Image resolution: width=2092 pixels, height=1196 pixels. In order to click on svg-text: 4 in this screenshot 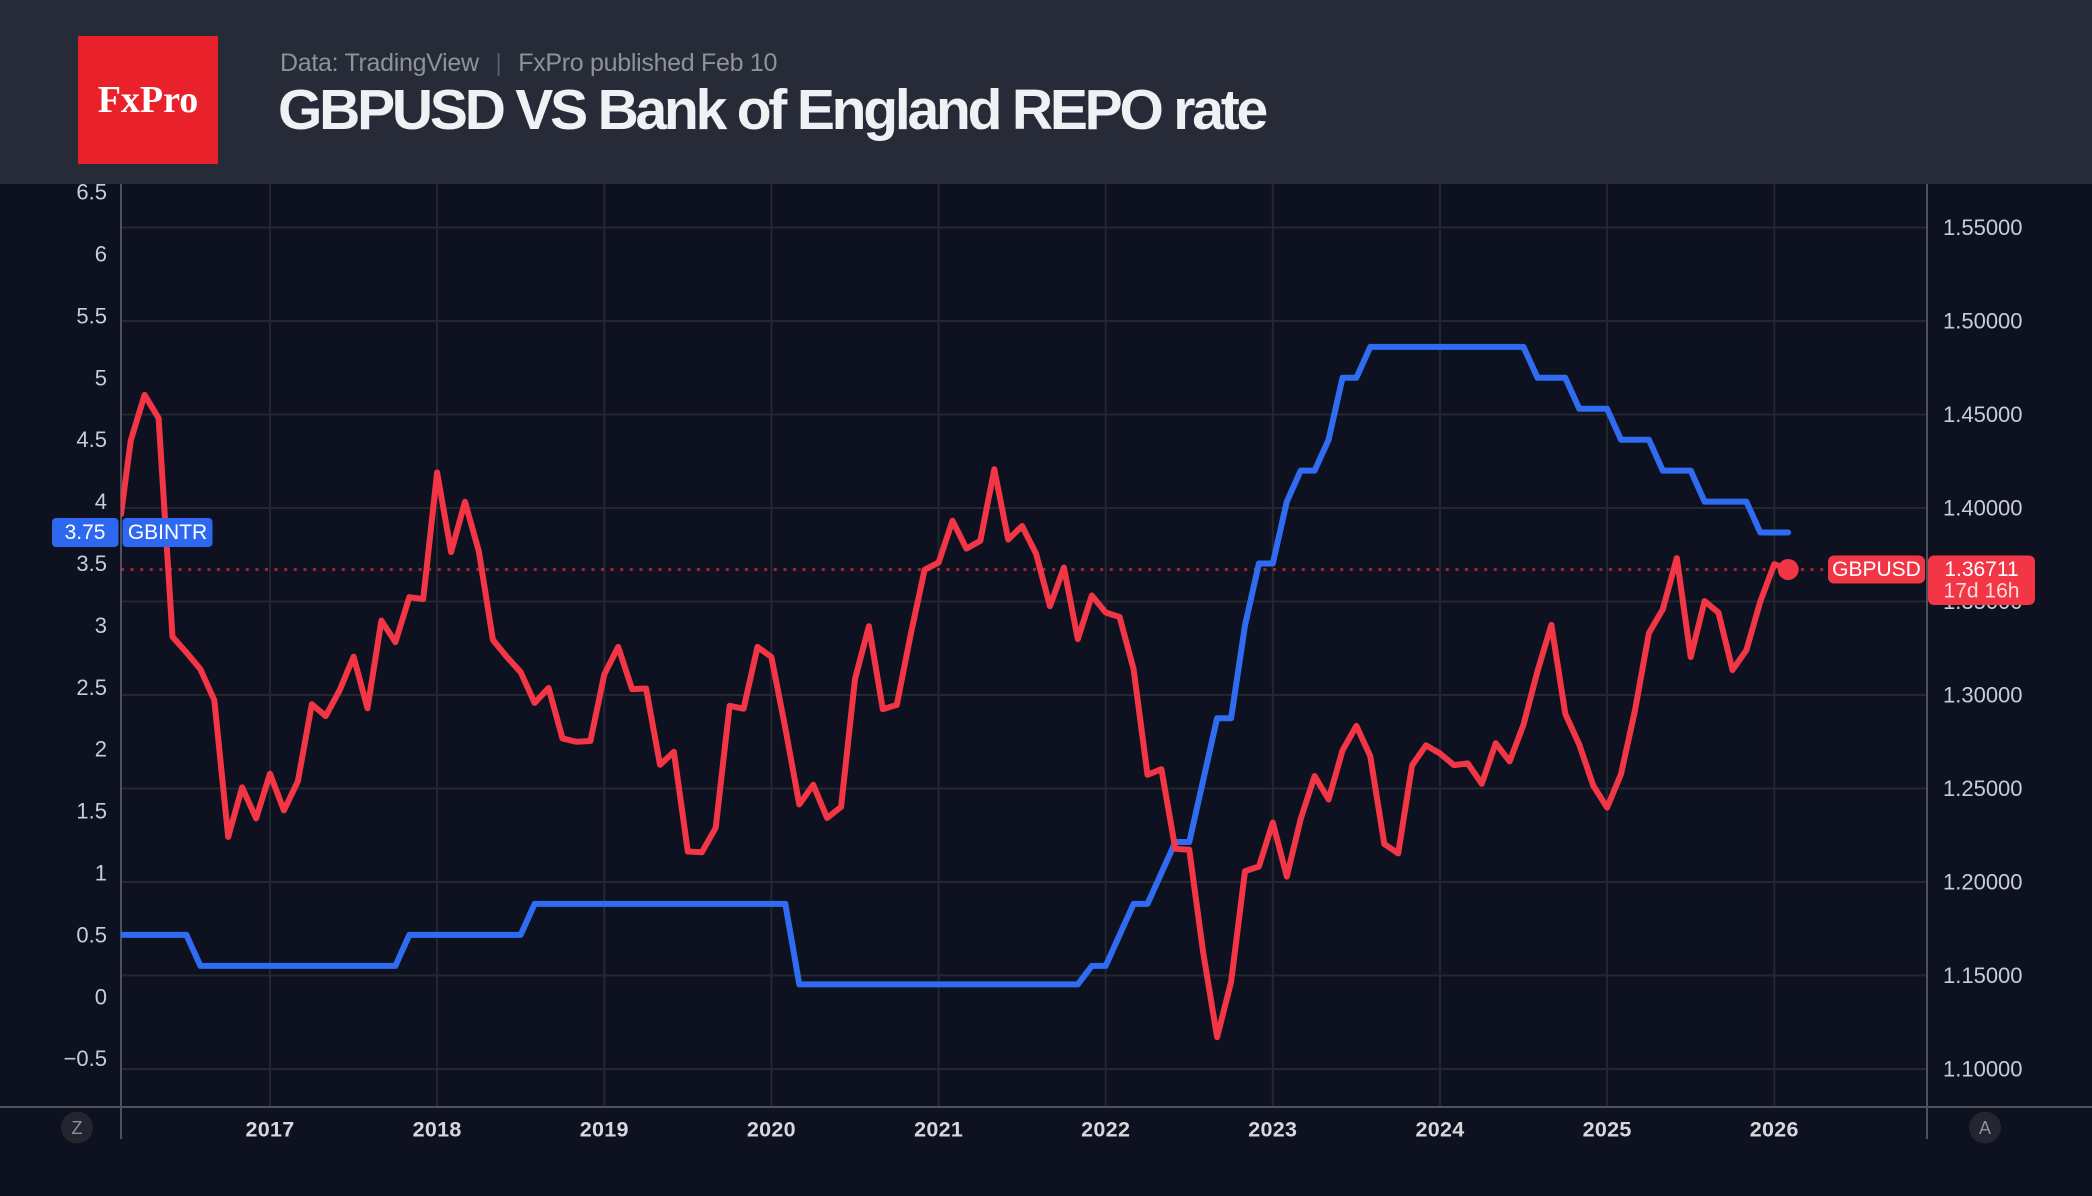, I will do `click(101, 501)`.